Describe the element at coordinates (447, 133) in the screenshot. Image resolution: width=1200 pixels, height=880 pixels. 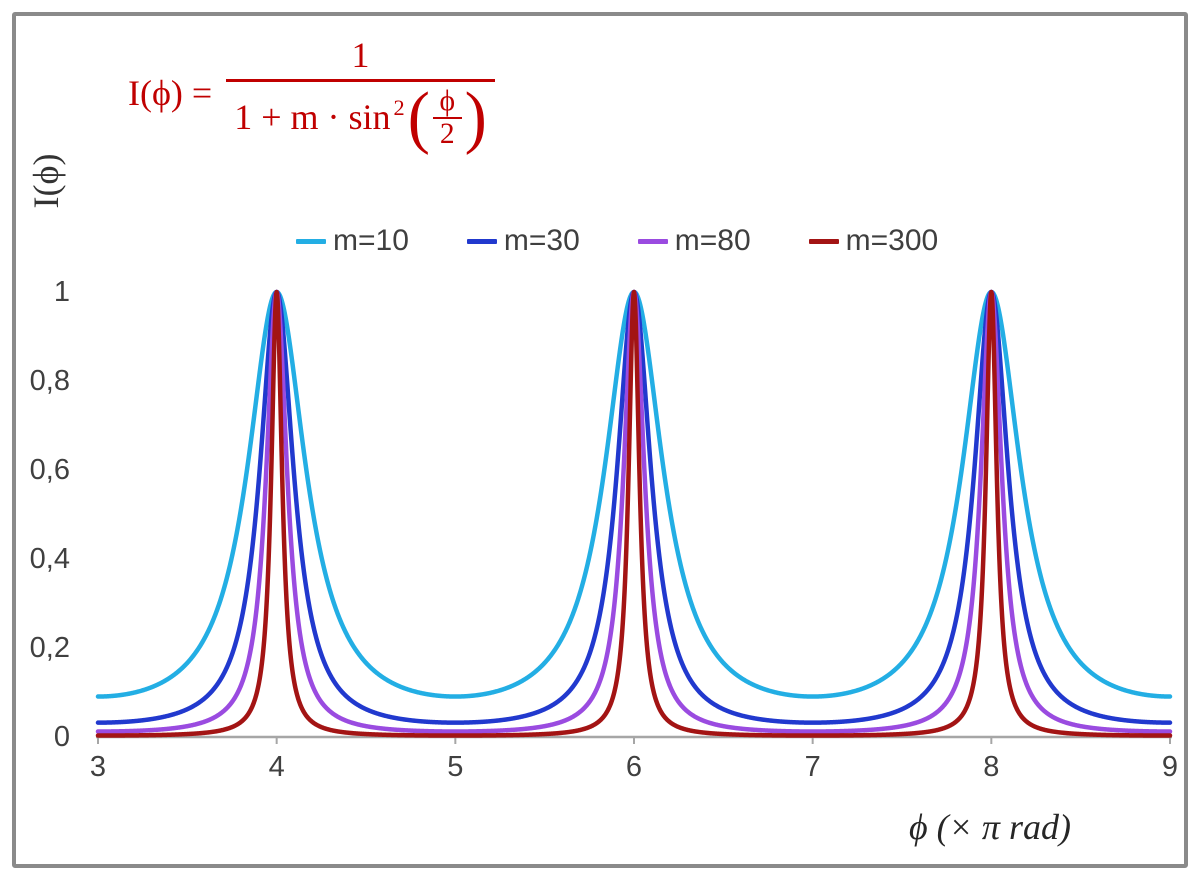
I see `inner-denominator: 2` at that location.